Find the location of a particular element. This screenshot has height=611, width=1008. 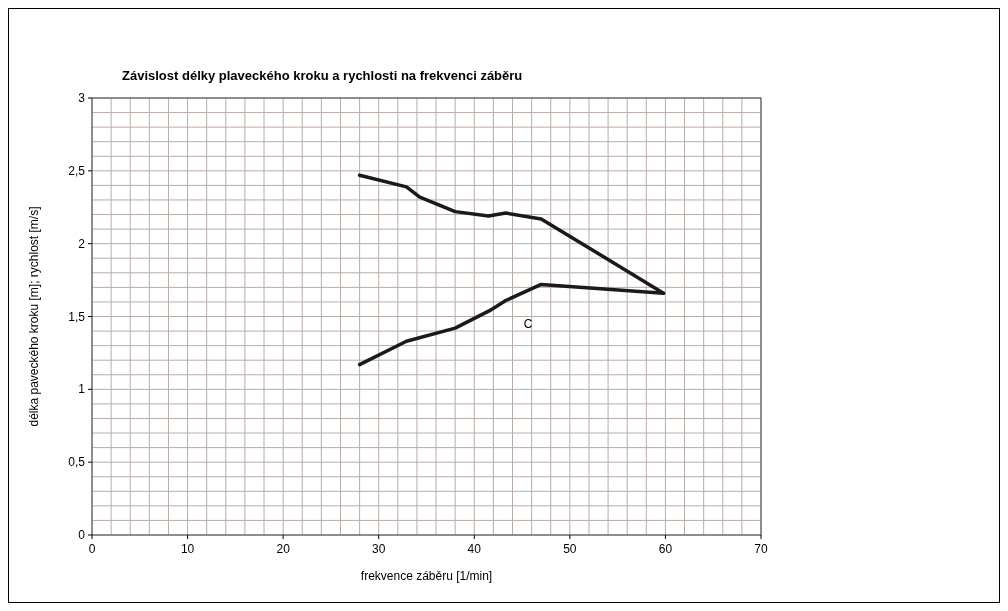

y-tick-label: 2 is located at coordinates (82, 243).